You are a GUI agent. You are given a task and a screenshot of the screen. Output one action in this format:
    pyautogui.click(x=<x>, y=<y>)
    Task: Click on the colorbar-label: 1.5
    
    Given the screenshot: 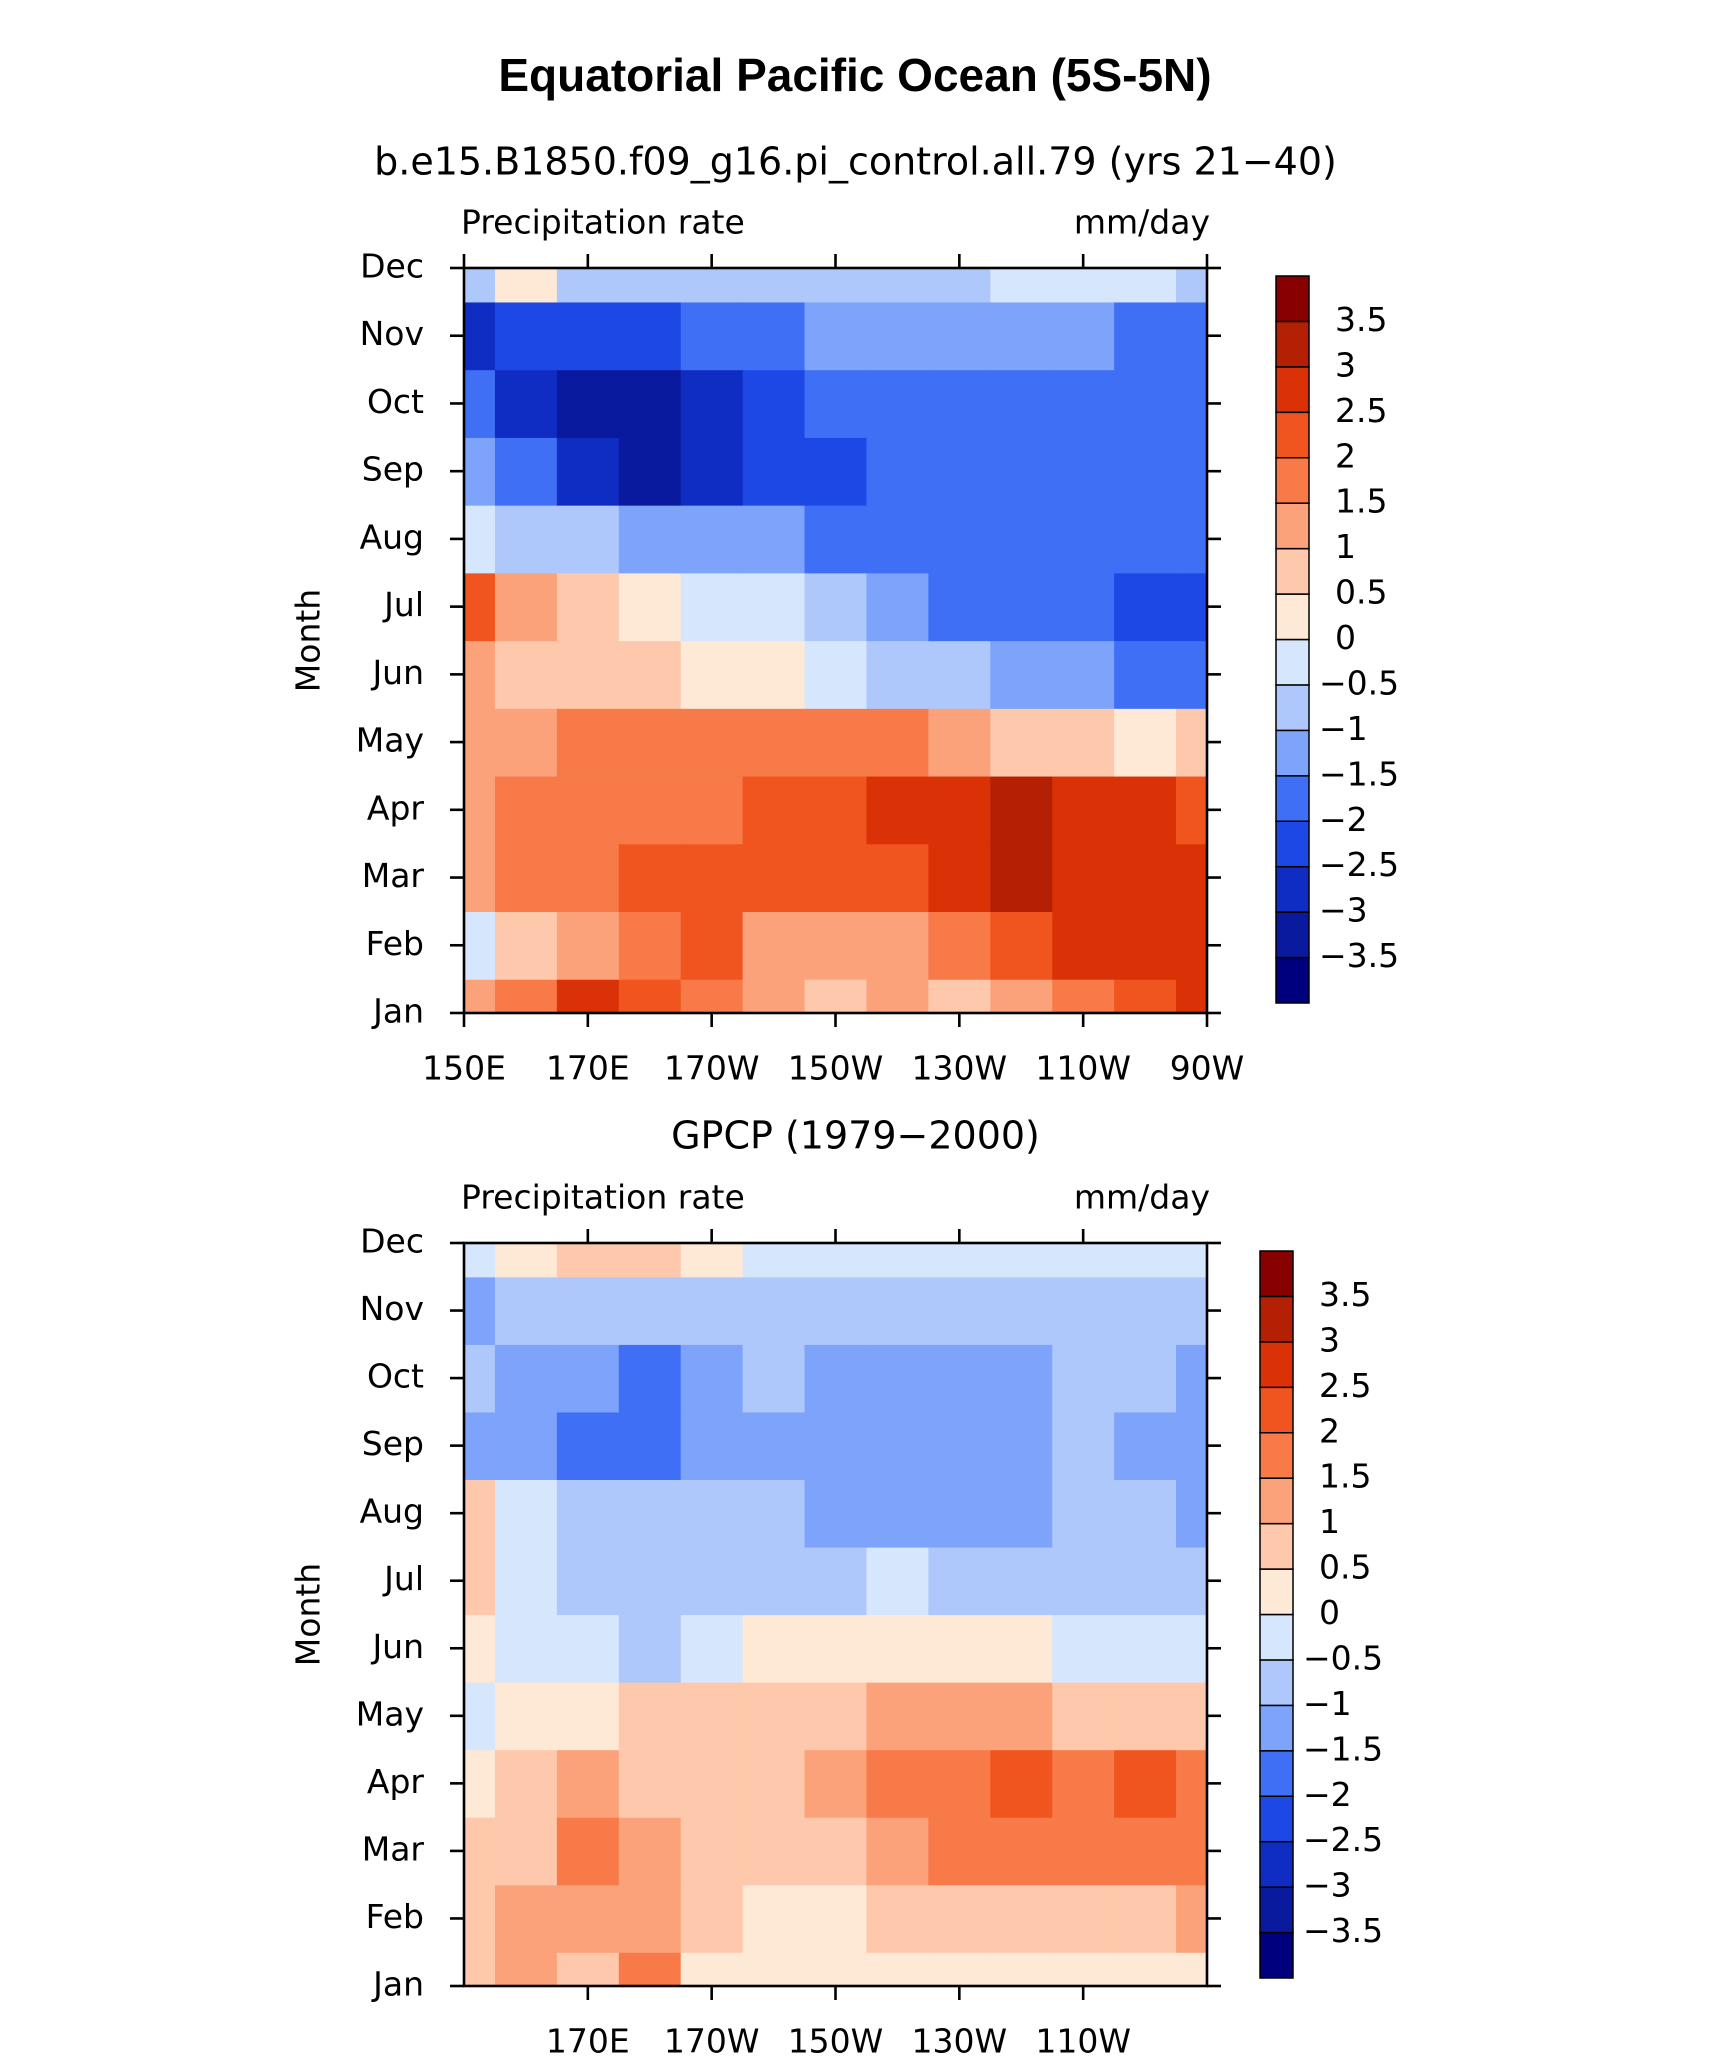 What is the action you would take?
    pyautogui.click(x=1345, y=1476)
    